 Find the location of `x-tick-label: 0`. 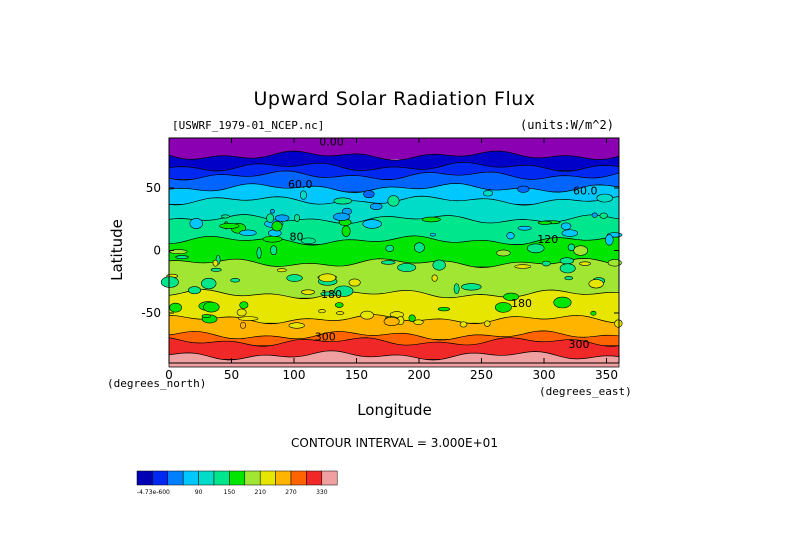

x-tick-label: 0 is located at coordinates (169, 375).